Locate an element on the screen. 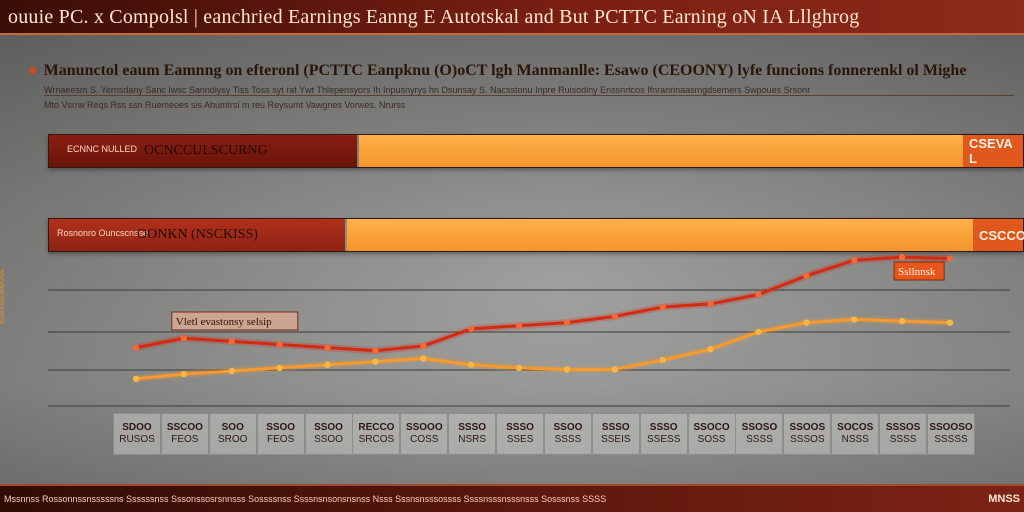 This screenshot has width=1024, height=512. x-tick-label-line-2: SRCOS is located at coordinates (376, 439).